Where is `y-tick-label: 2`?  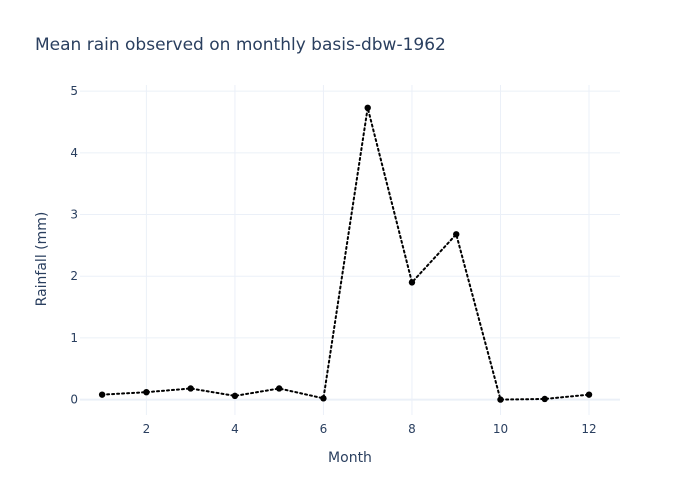
y-tick-label: 2 is located at coordinates (74, 276).